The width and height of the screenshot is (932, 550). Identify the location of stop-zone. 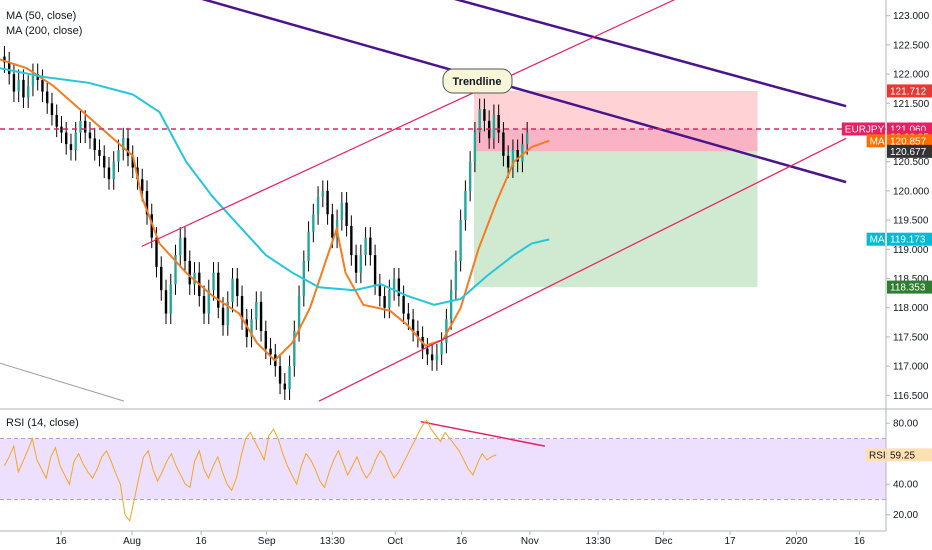
(616, 121).